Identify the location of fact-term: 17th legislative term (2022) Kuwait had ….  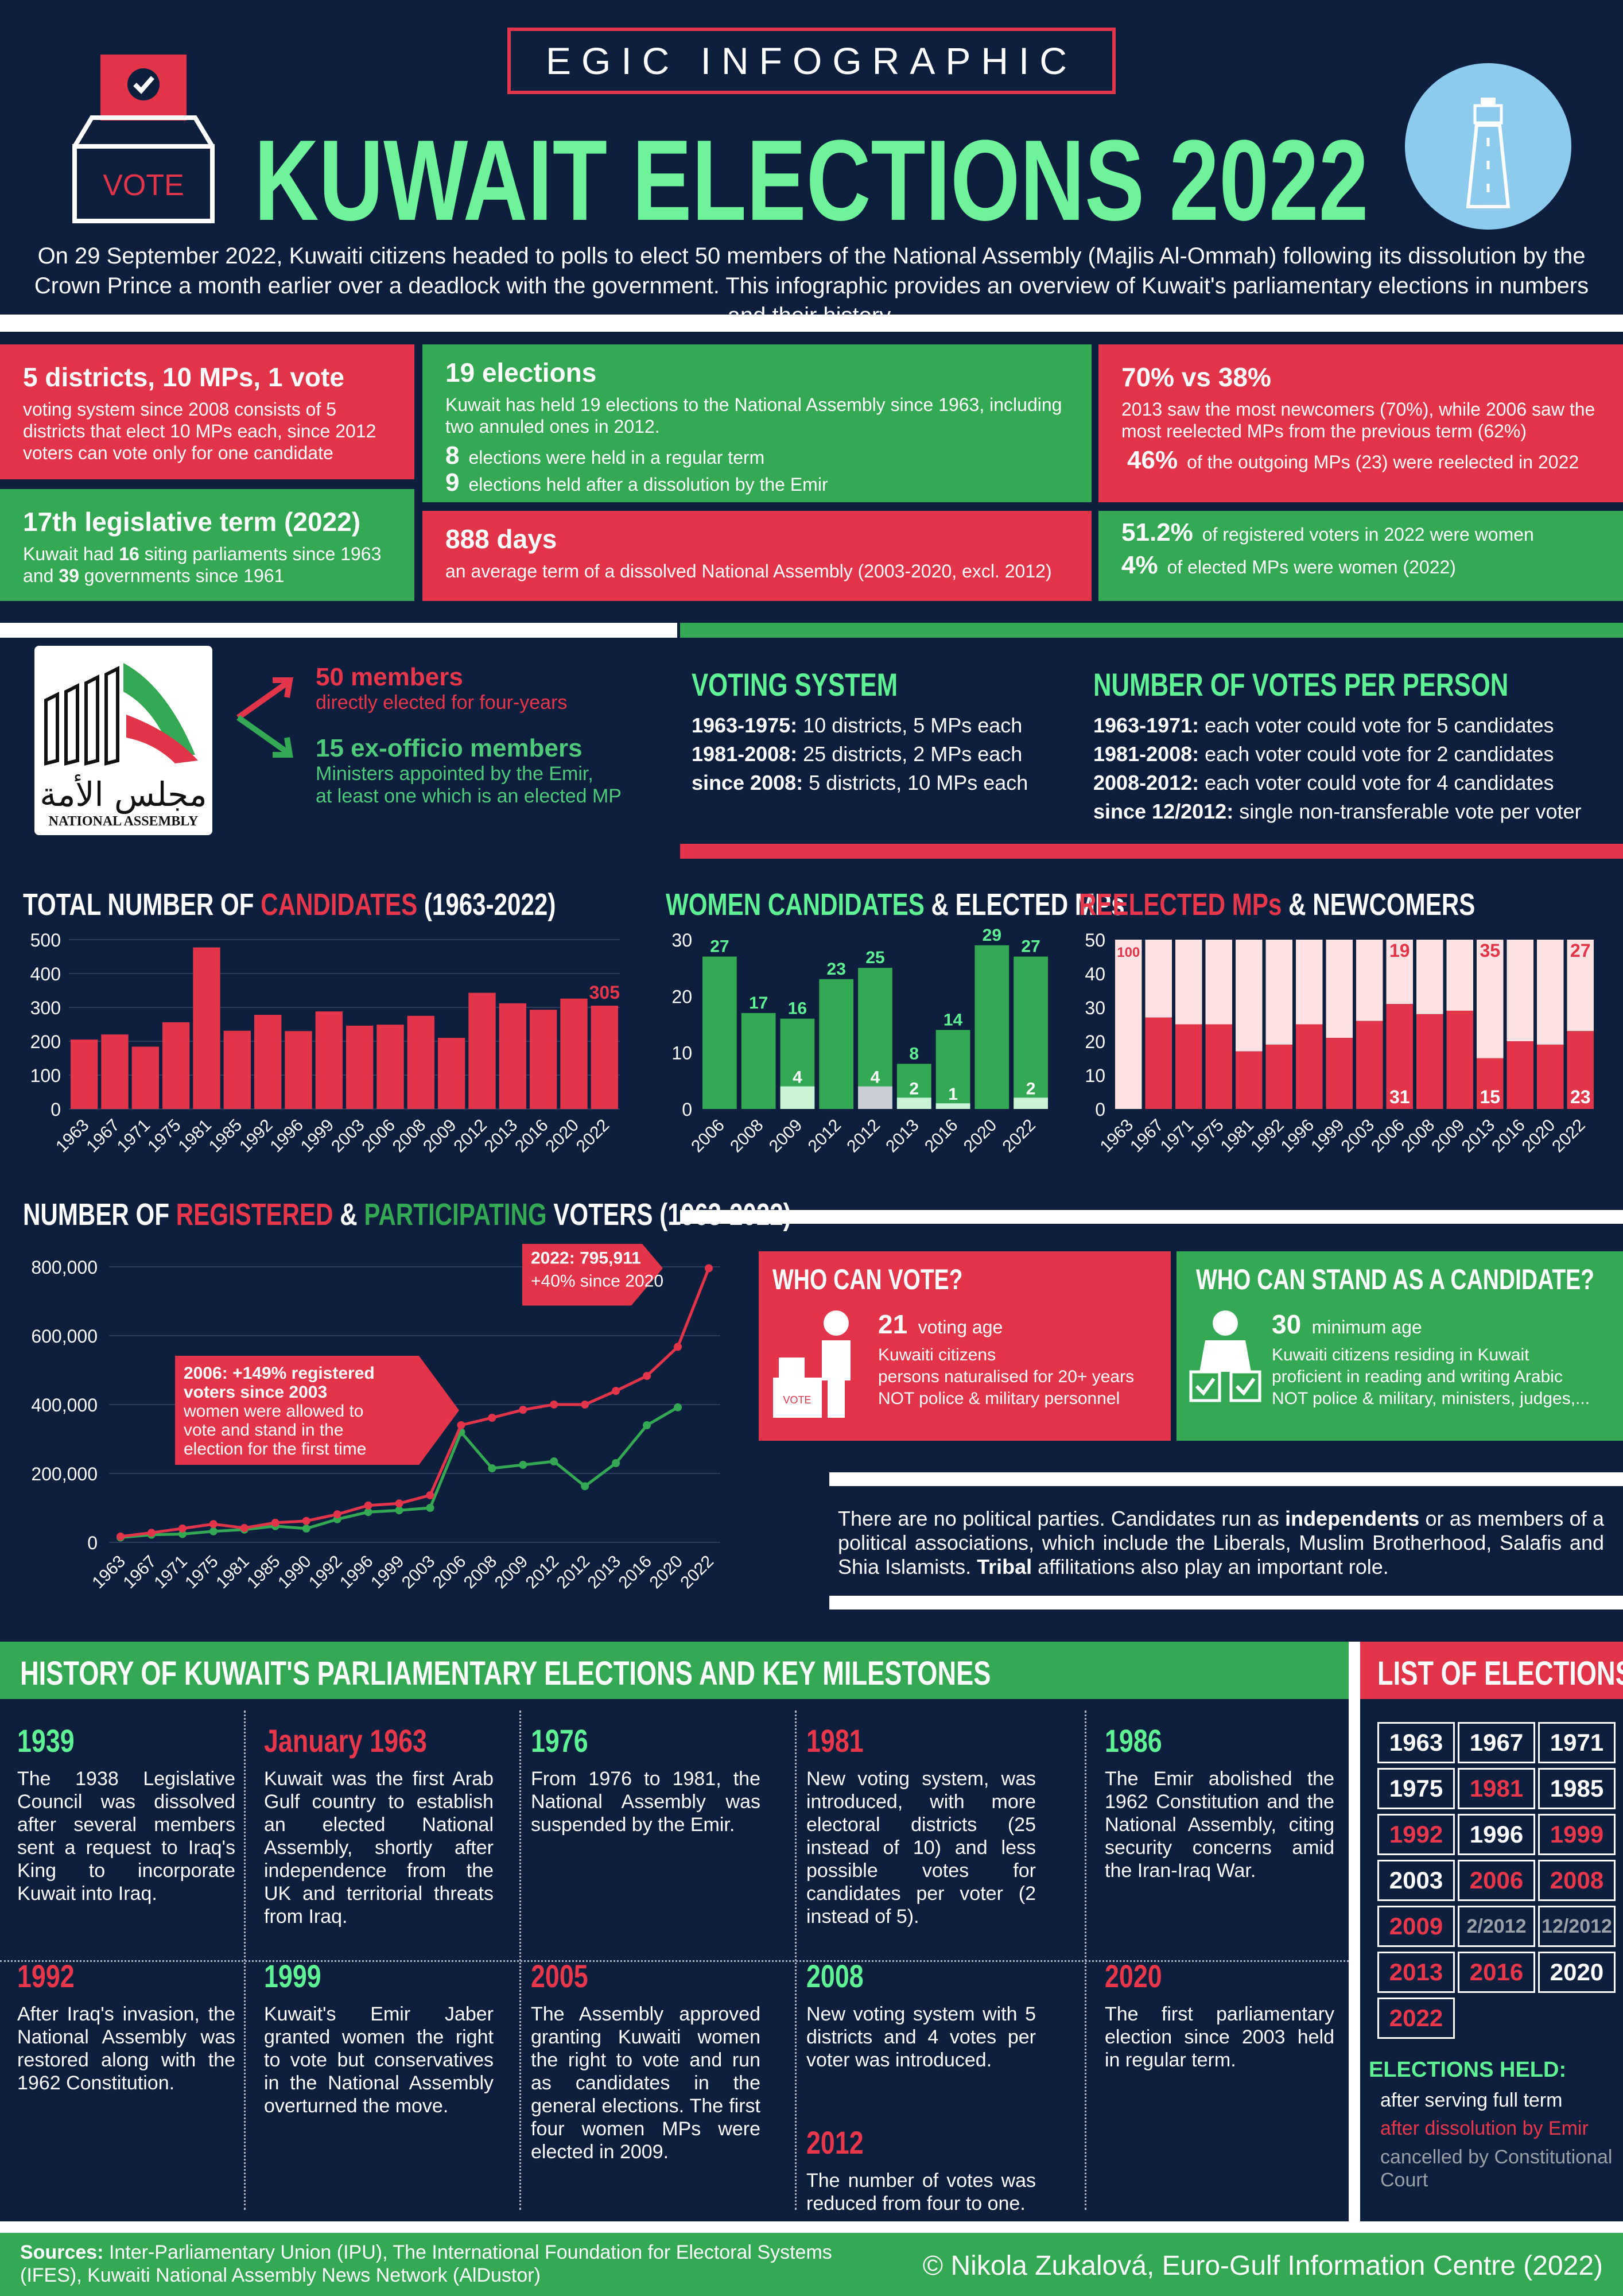
(207, 545).